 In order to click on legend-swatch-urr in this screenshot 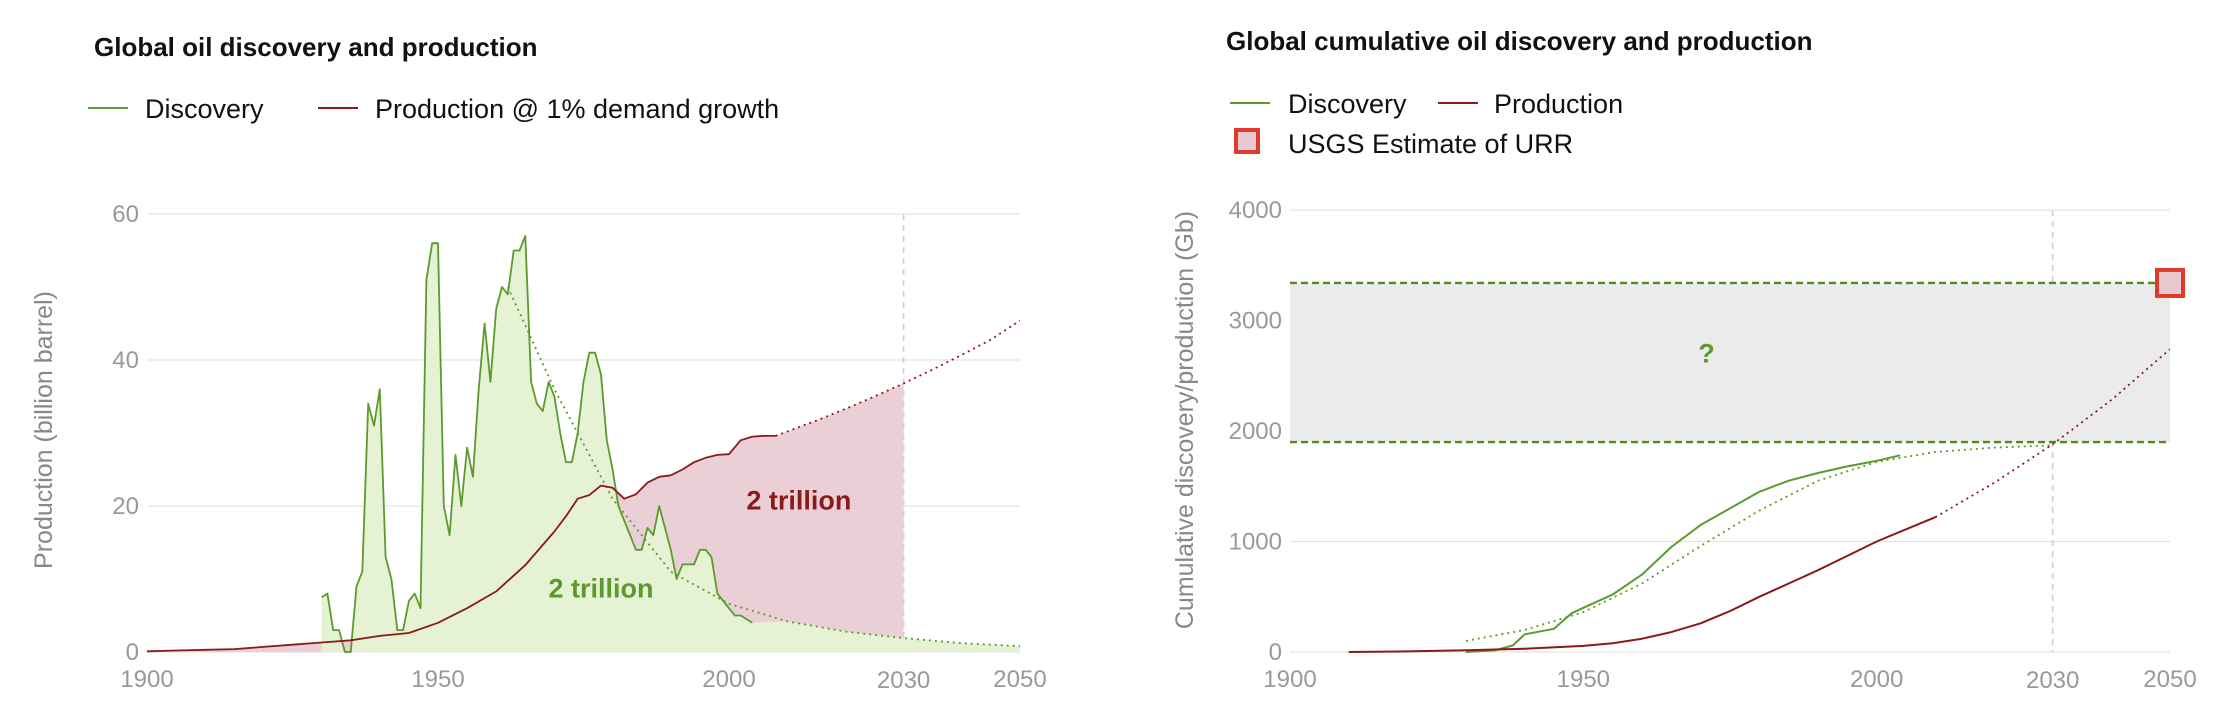, I will do `click(1247, 141)`.